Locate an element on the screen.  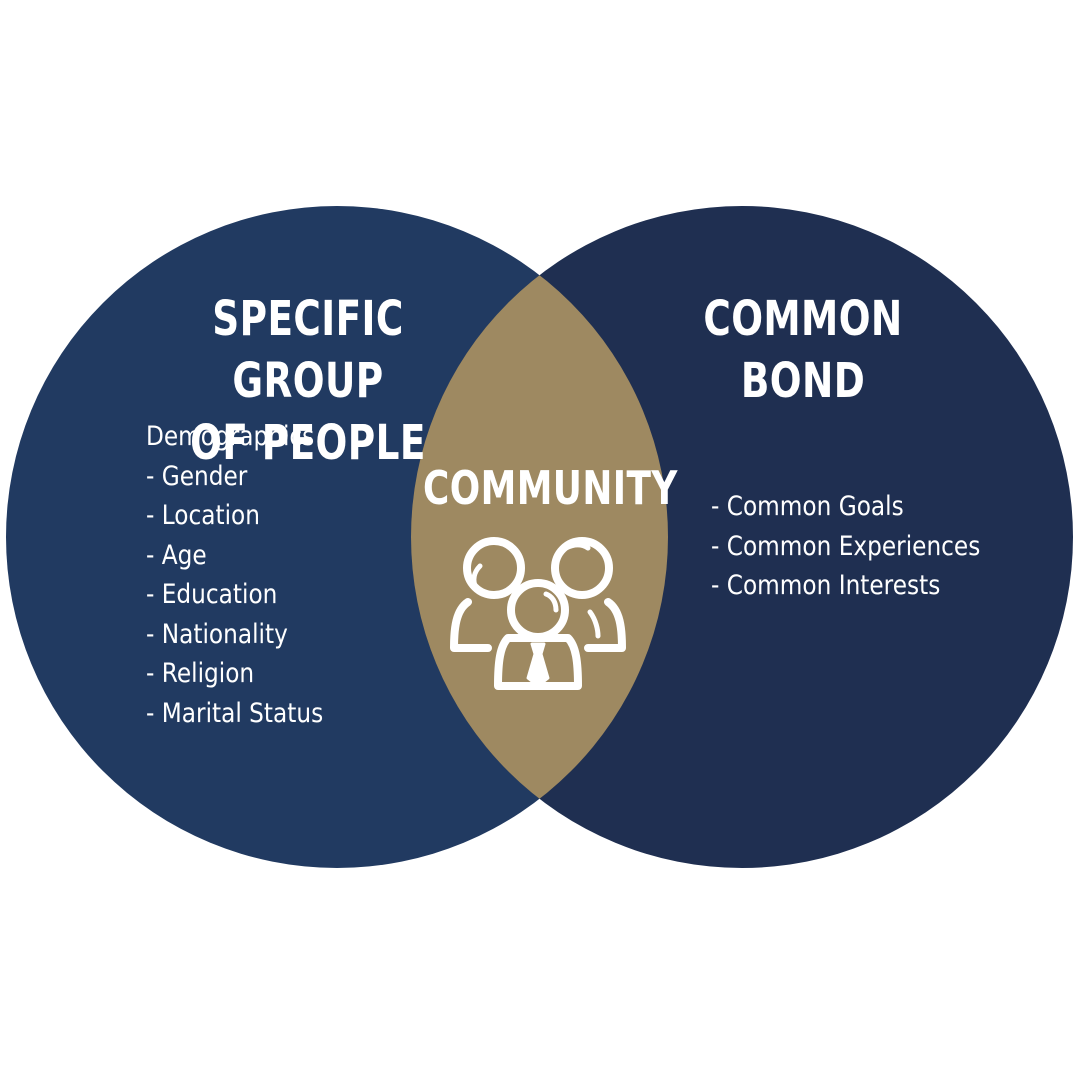
list-item: - Common Experiences is located at coordinates (846, 546).